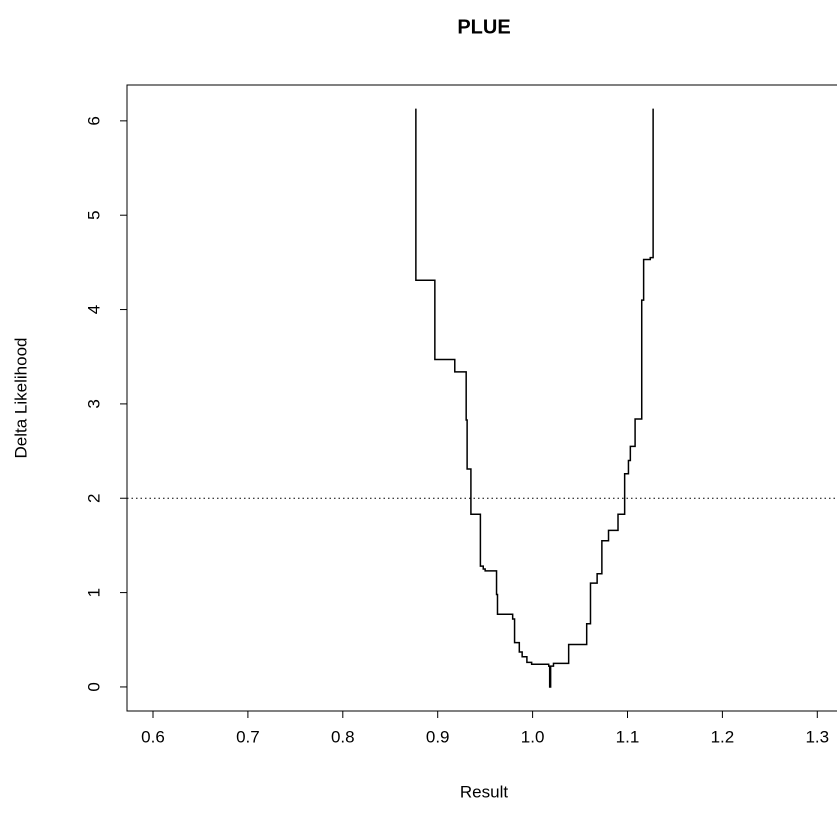 The height and width of the screenshot is (835, 837). Describe the element at coordinates (93, 592) in the screenshot. I see `y-tick-label: 1` at that location.